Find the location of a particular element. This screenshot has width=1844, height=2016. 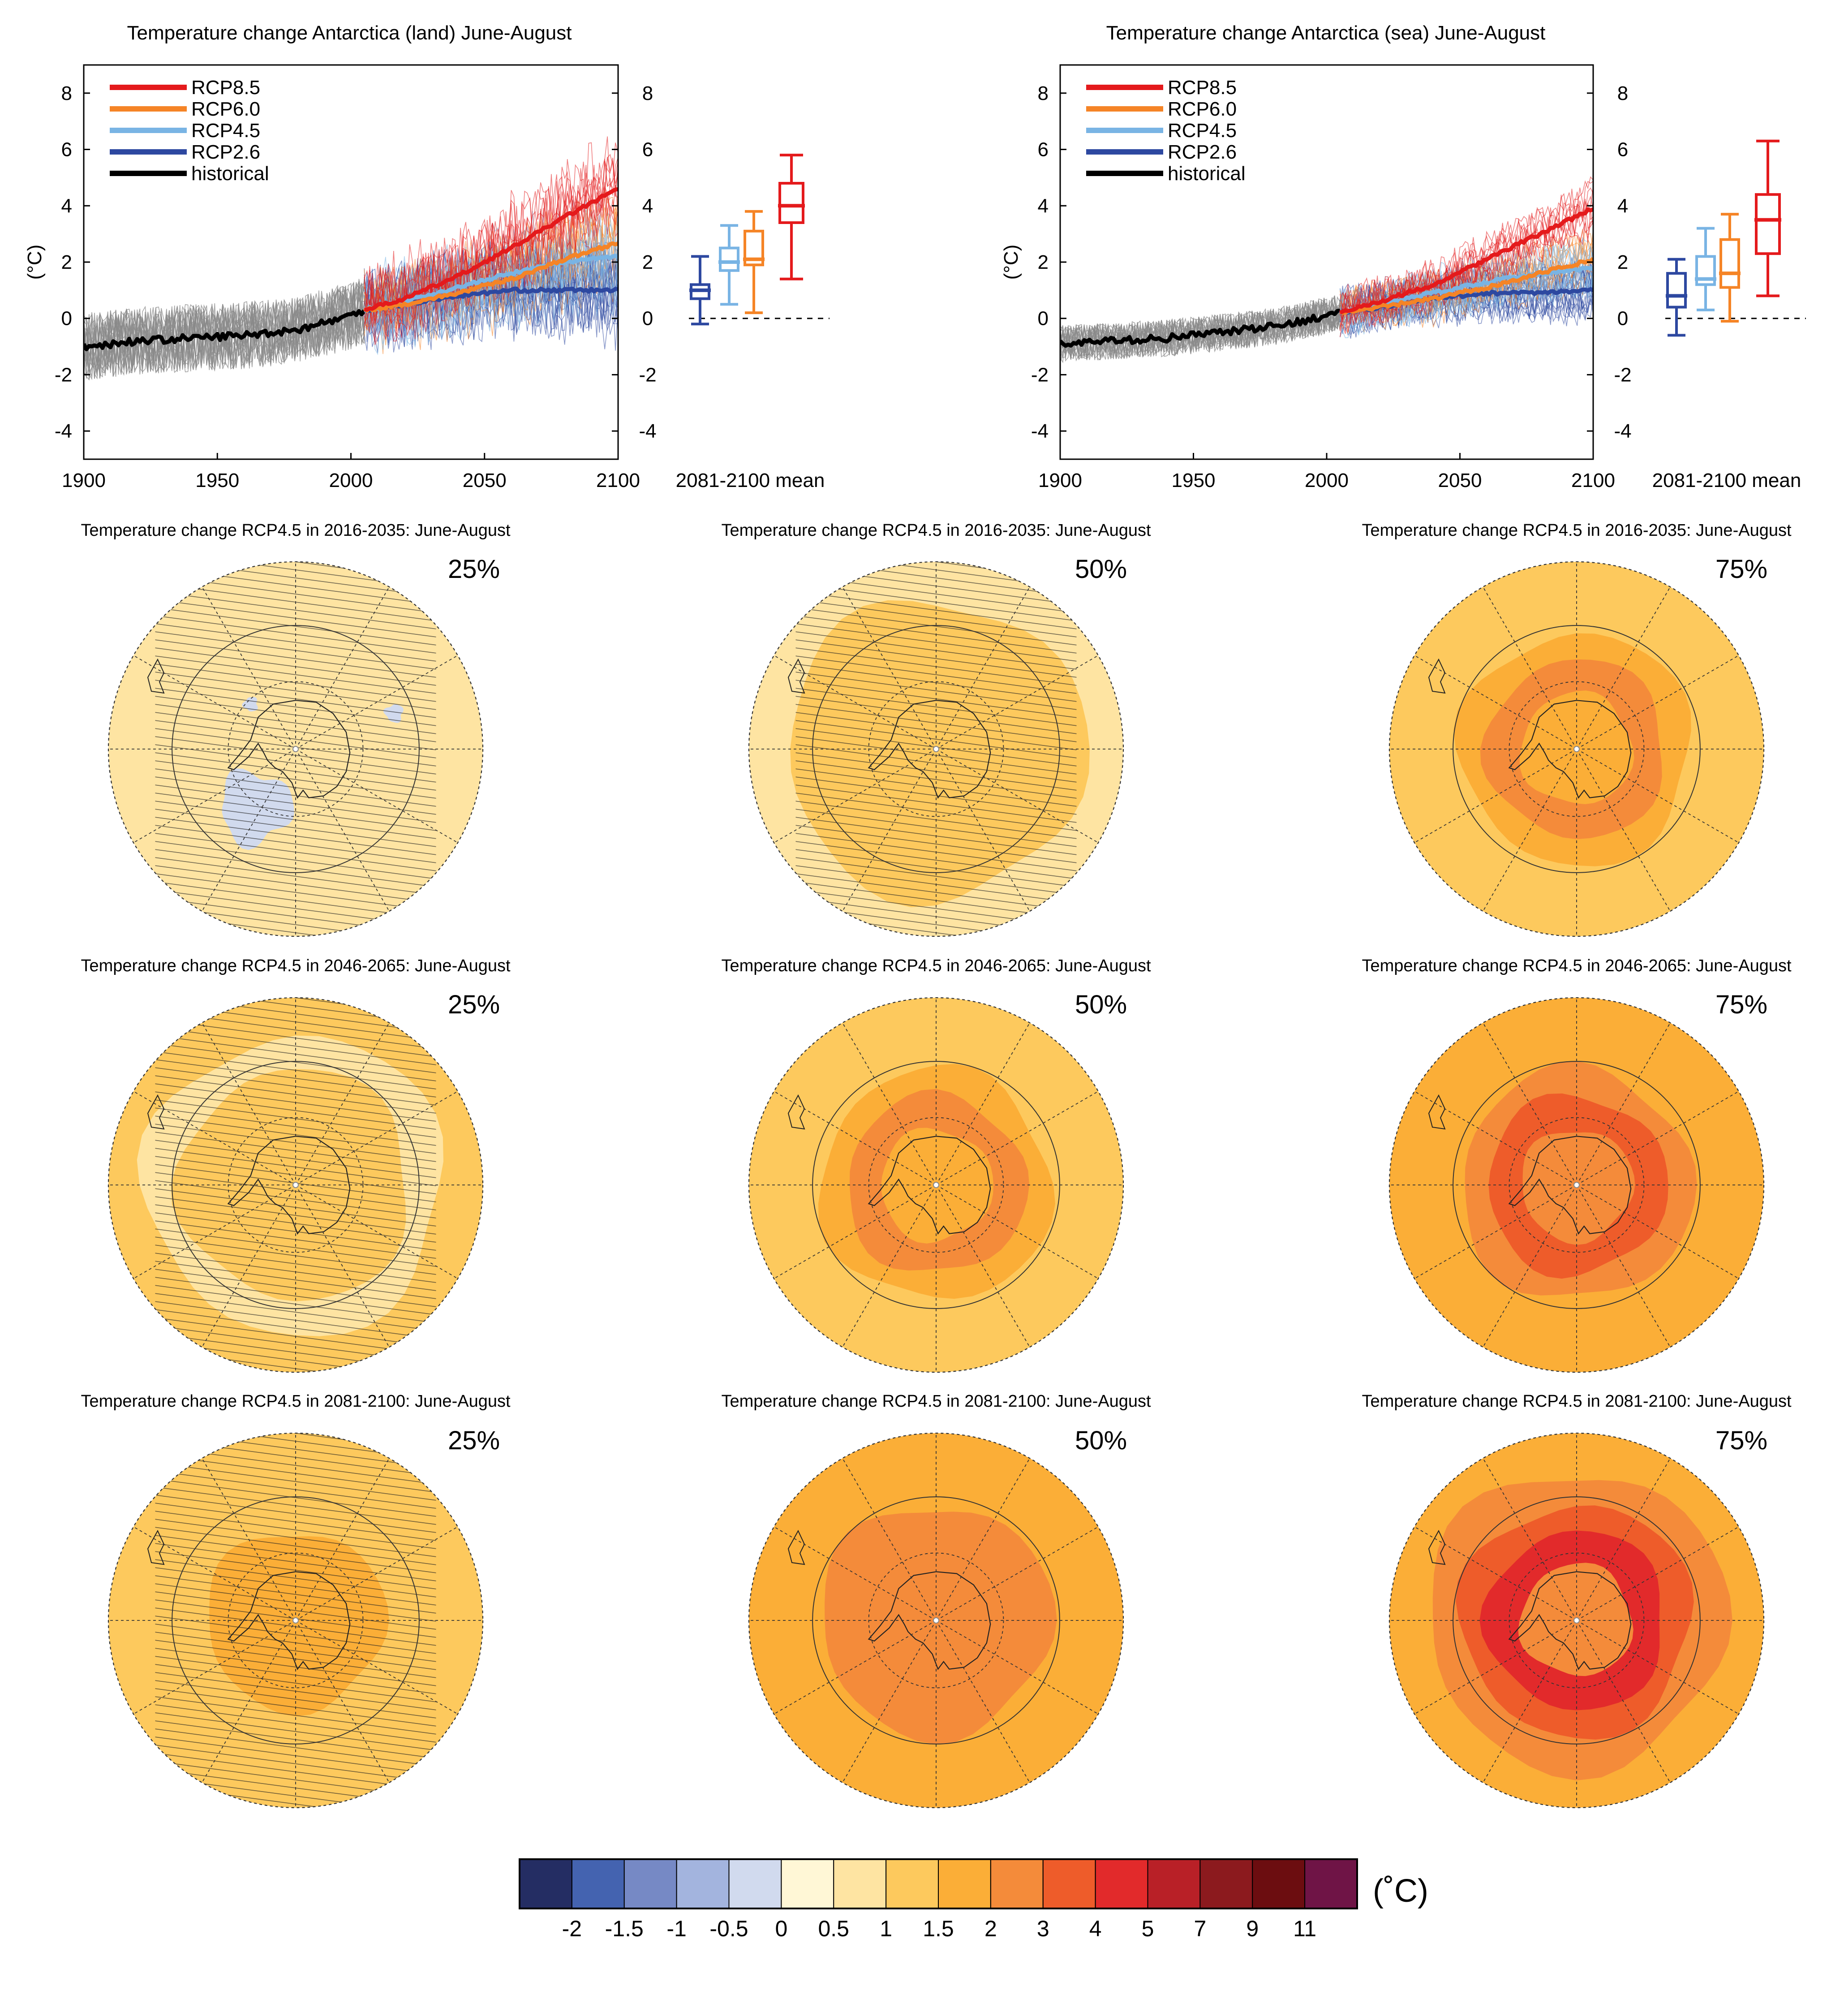

percentile-label: 25% is located at coordinates (474, 1440).